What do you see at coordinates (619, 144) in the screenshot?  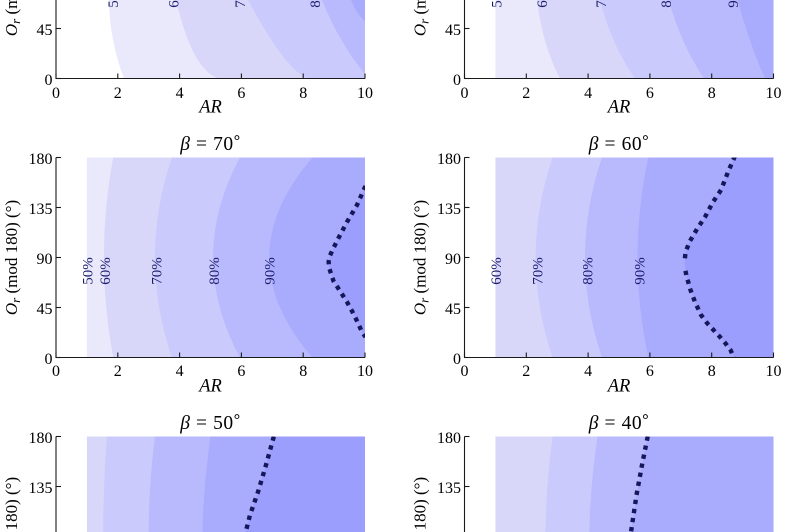 I see `svg-text: β = 60°` at bounding box center [619, 144].